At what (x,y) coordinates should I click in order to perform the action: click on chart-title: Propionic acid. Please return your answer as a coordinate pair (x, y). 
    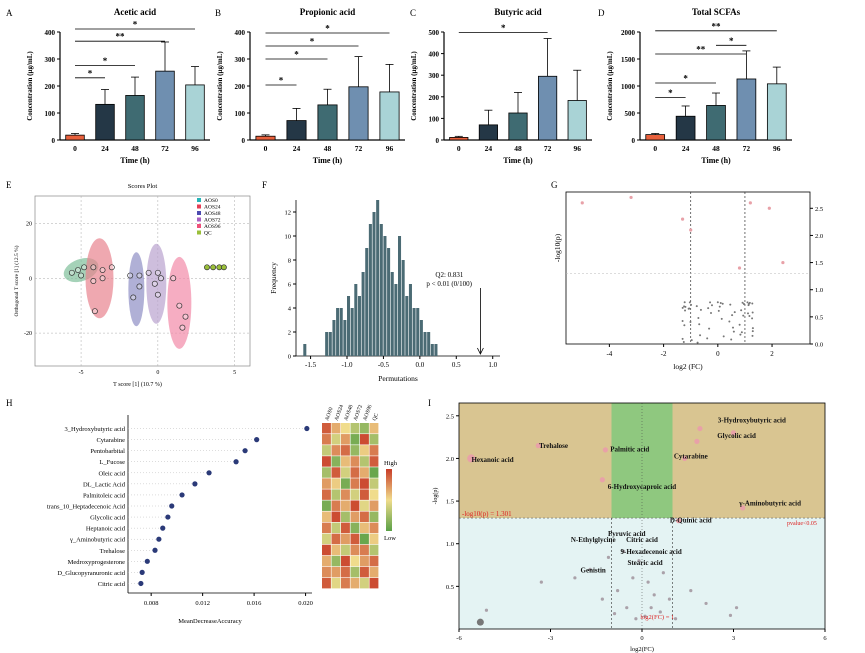
    Looking at the image, I should click on (328, 12).